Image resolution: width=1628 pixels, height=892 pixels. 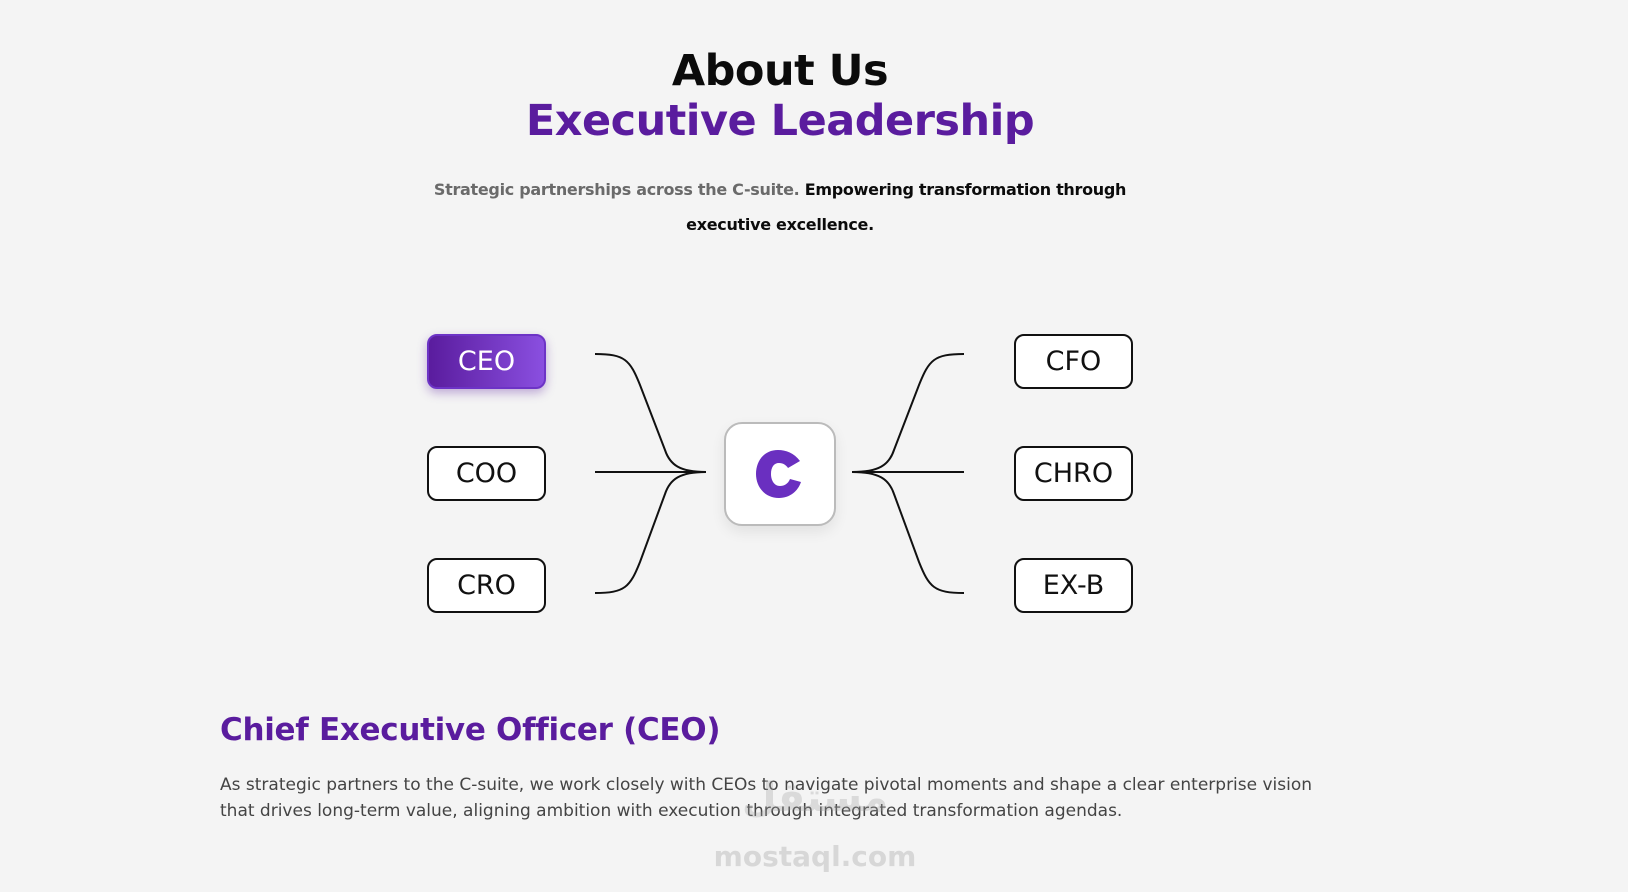 I want to click on node-button: CRO, so click(x=486, y=585).